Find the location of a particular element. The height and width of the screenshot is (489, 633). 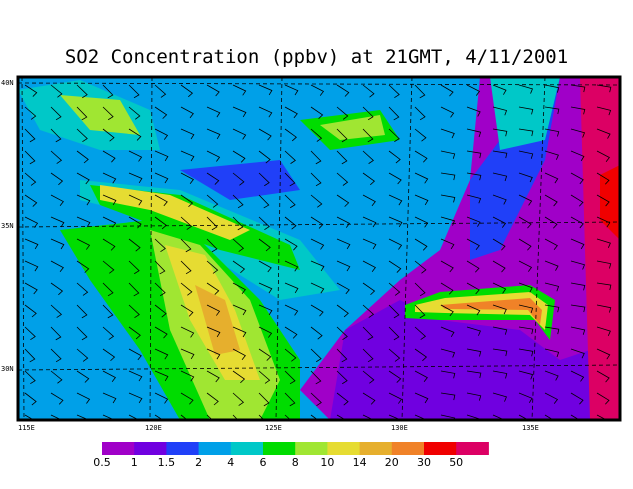

field-purple-south is located at coordinates (475, 360).